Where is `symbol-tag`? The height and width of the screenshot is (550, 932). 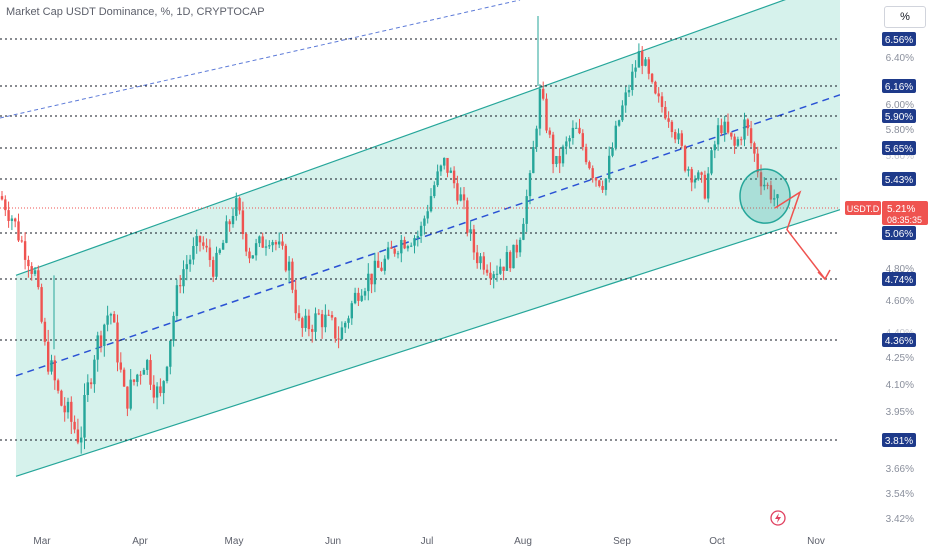 symbol-tag is located at coordinates (863, 208).